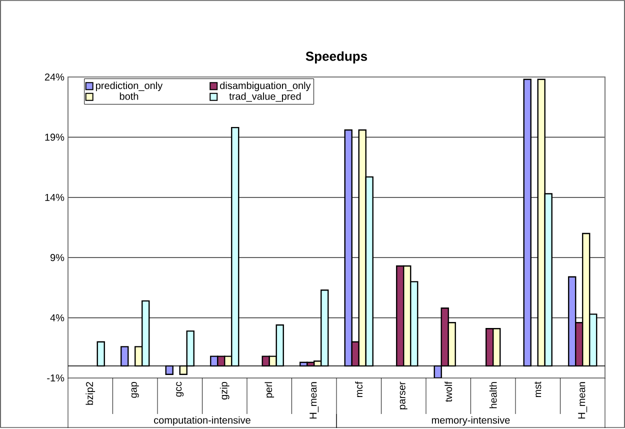  What do you see at coordinates (538, 389) in the screenshot?
I see `x-tick-label: mst` at bounding box center [538, 389].